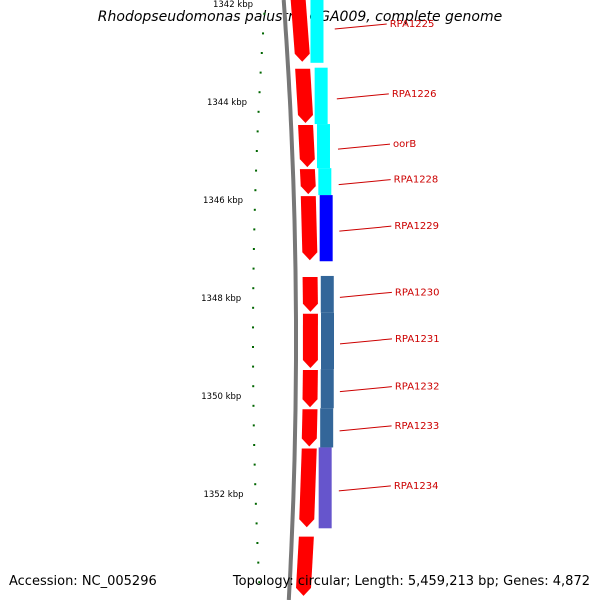 The width and height of the screenshot is (600, 600). Describe the element at coordinates (233, 5) in the screenshot. I see `tick-label: 1342 kbp` at that location.